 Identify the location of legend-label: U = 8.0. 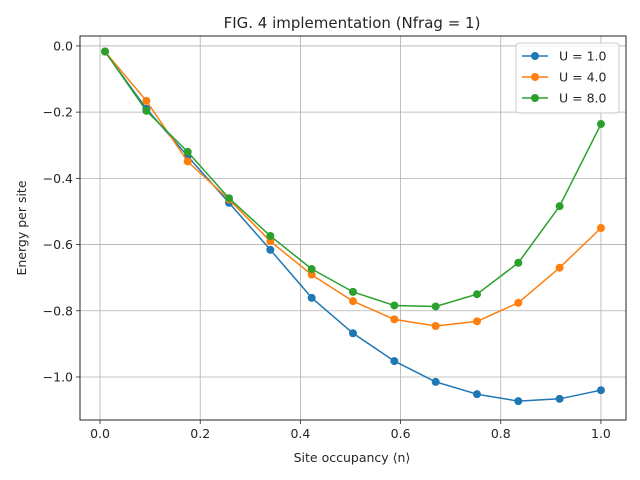
(582, 98).